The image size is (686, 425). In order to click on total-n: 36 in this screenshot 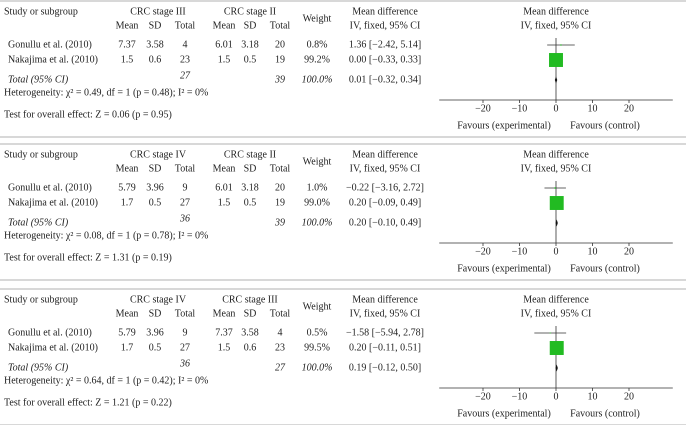, I will do `click(184, 218)`.